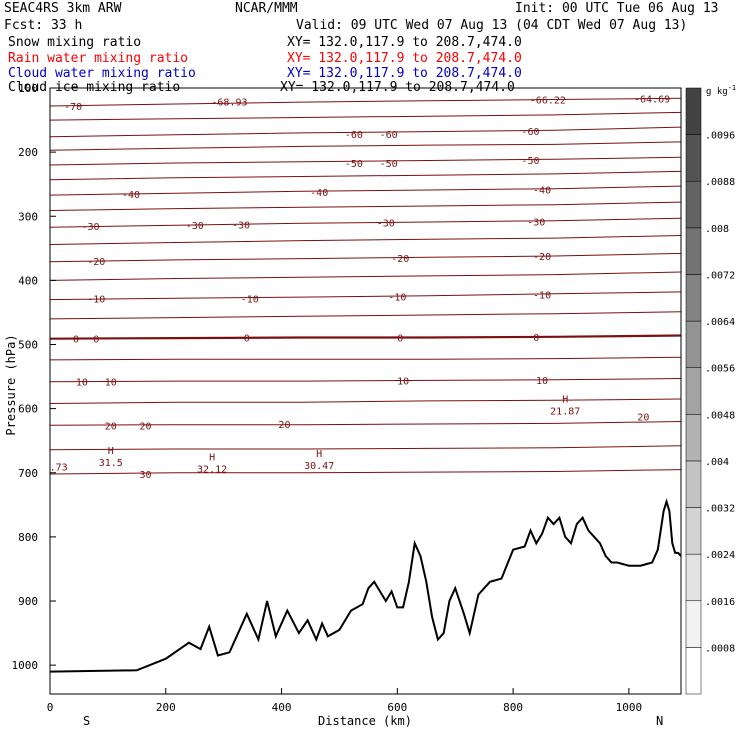 This screenshot has height=740, width=740. Describe the element at coordinates (720, 555) in the screenshot. I see `colorbar-level: .0024` at that location.